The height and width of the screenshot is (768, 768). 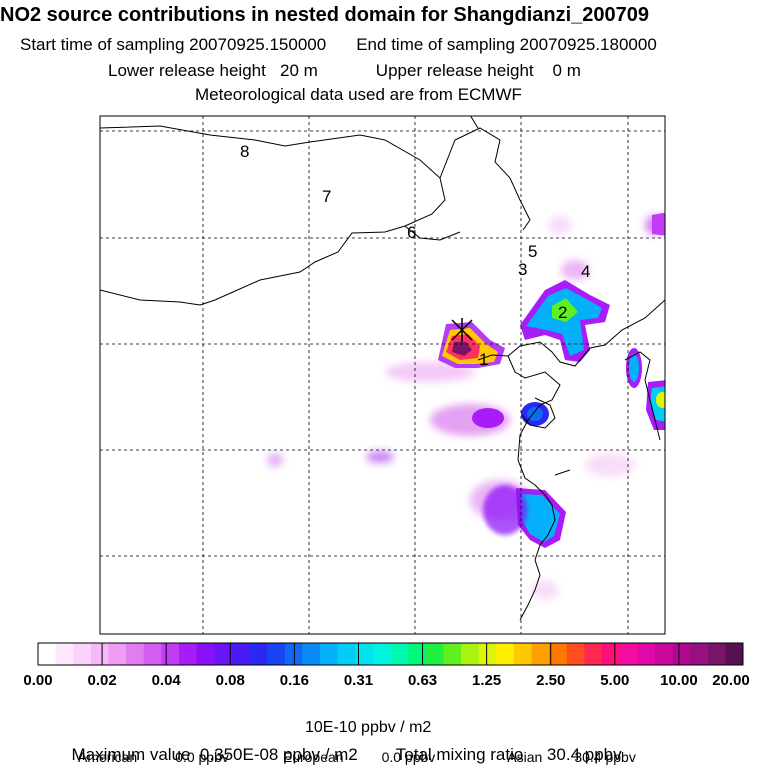 What do you see at coordinates (562, 312) in the screenshot?
I see `site-label-2: 2` at bounding box center [562, 312].